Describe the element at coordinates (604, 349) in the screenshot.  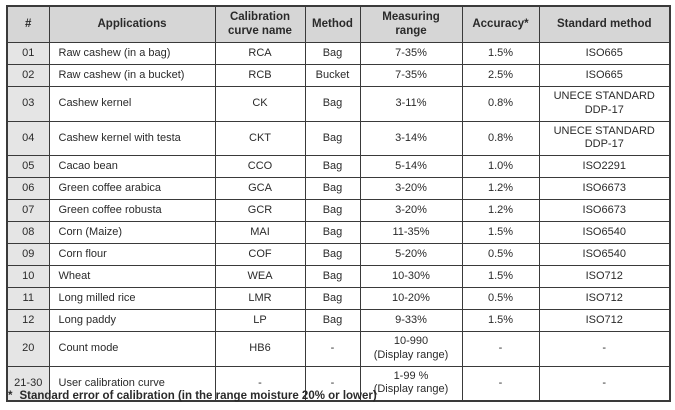
I see `cell-standard: -` at that location.